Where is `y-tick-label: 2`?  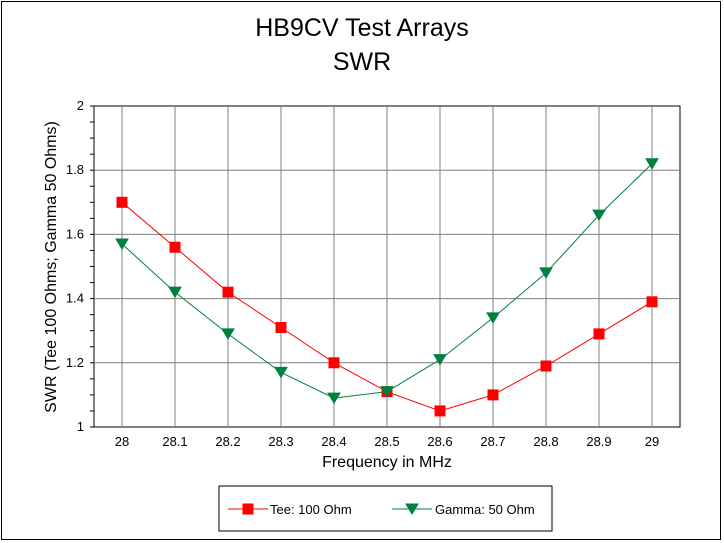
y-tick-label: 2 is located at coordinates (80, 105).